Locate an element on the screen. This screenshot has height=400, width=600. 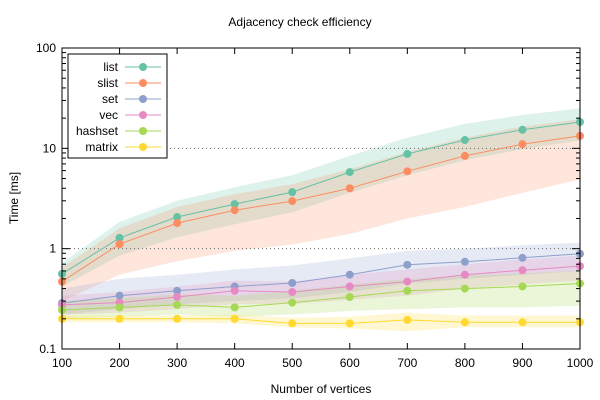
x-tick-label: 900 is located at coordinates (522, 363).